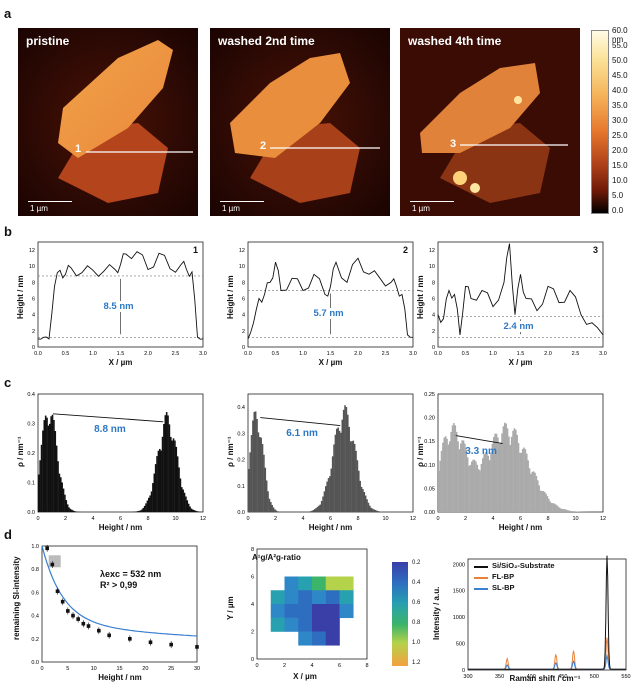  I want to click on profile-line, so click(330, 298).